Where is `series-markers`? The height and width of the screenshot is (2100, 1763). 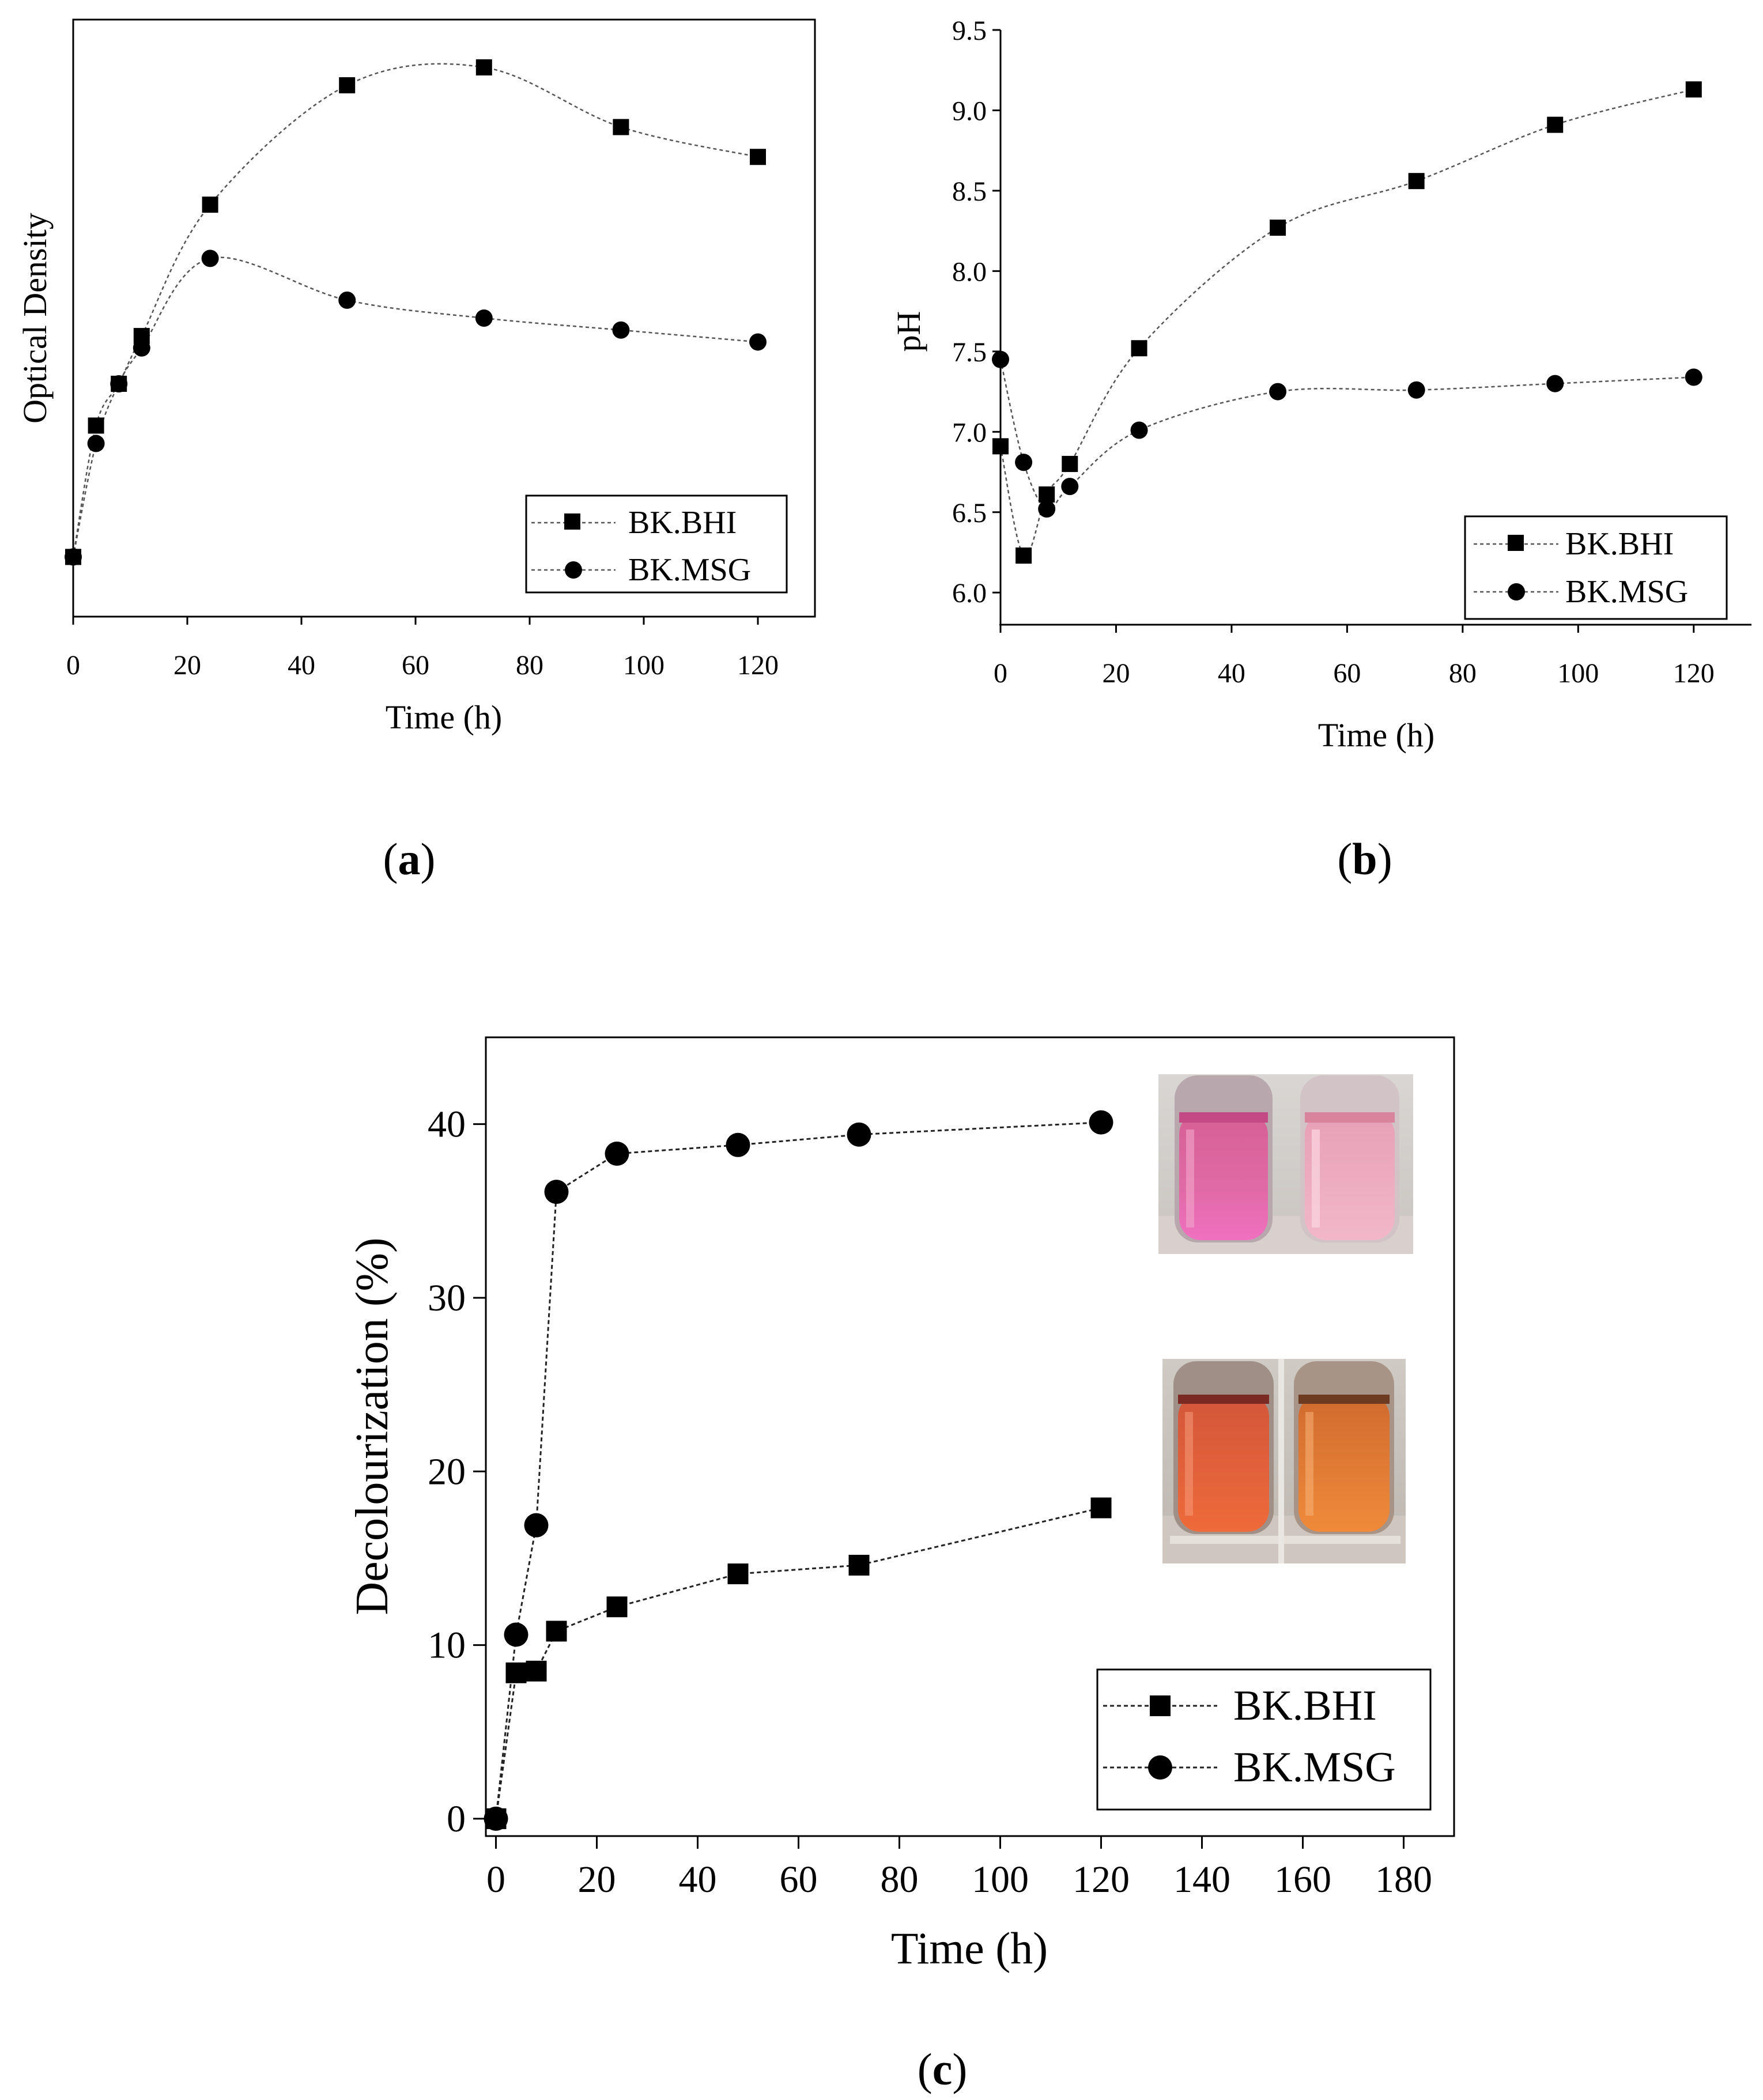 series-markers is located at coordinates (798, 1470).